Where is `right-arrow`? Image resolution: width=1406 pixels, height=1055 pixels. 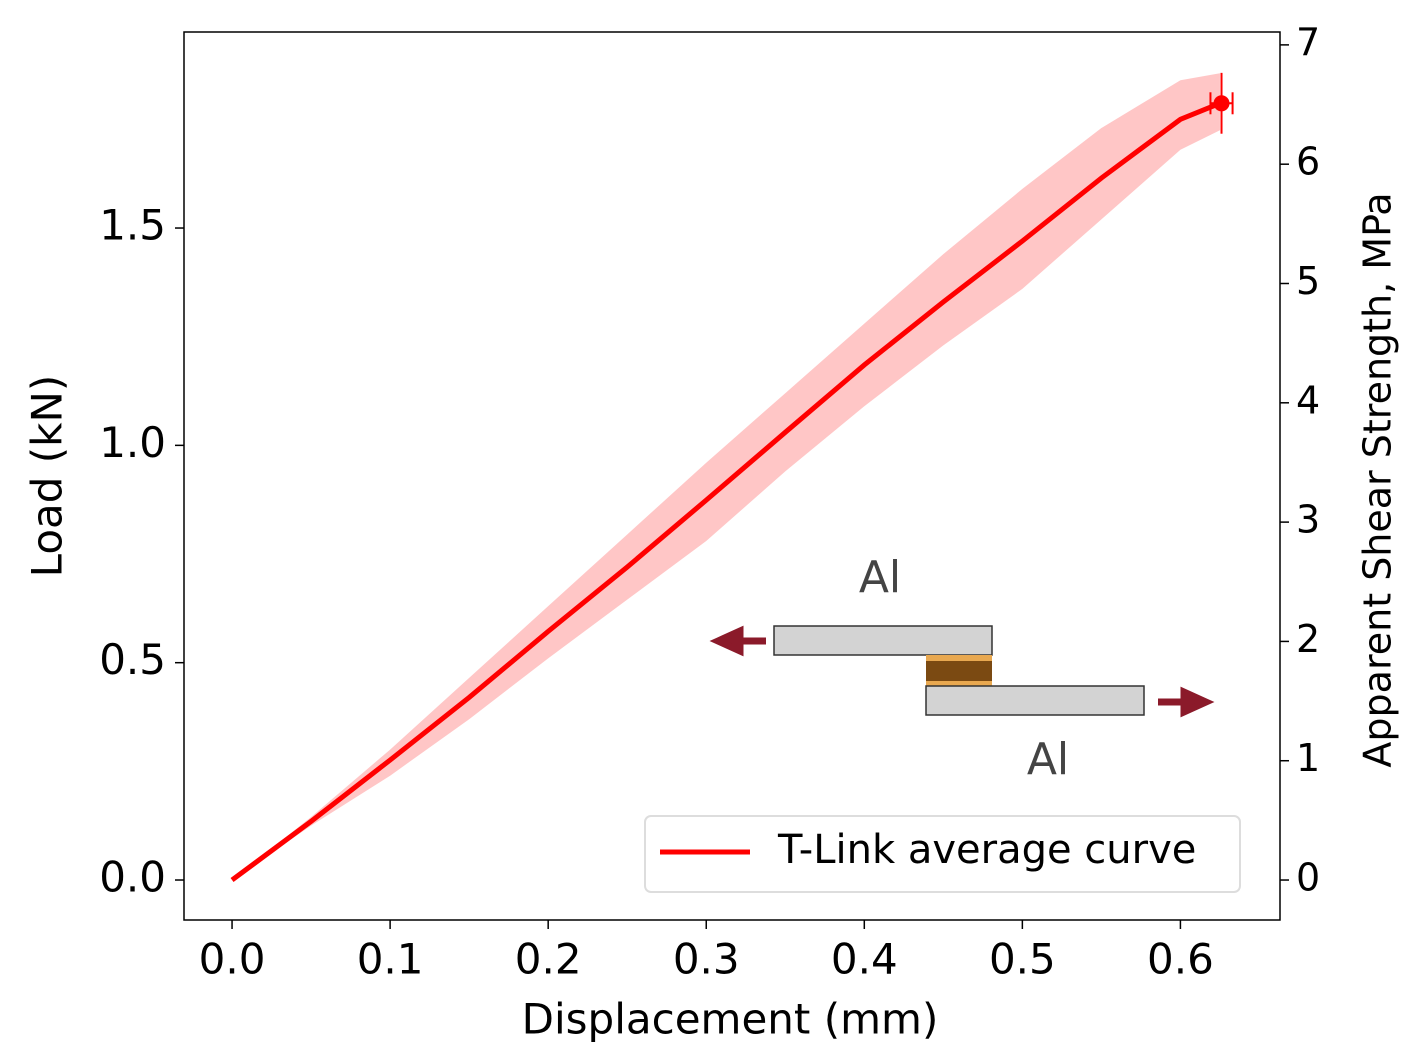 right-arrow is located at coordinates (1186, 702).